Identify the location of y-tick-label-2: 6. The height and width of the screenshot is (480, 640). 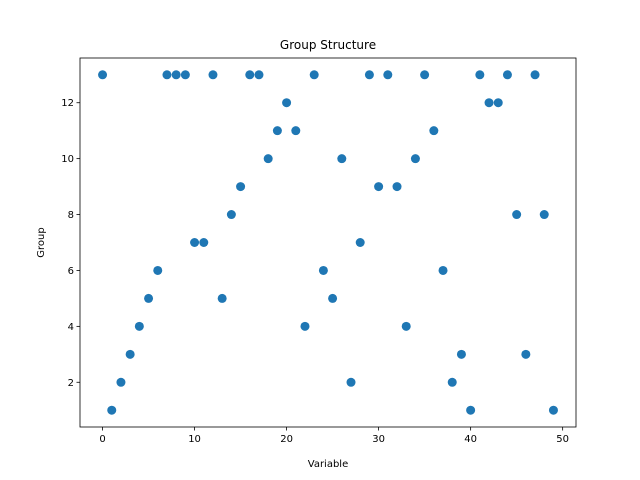
(71, 271).